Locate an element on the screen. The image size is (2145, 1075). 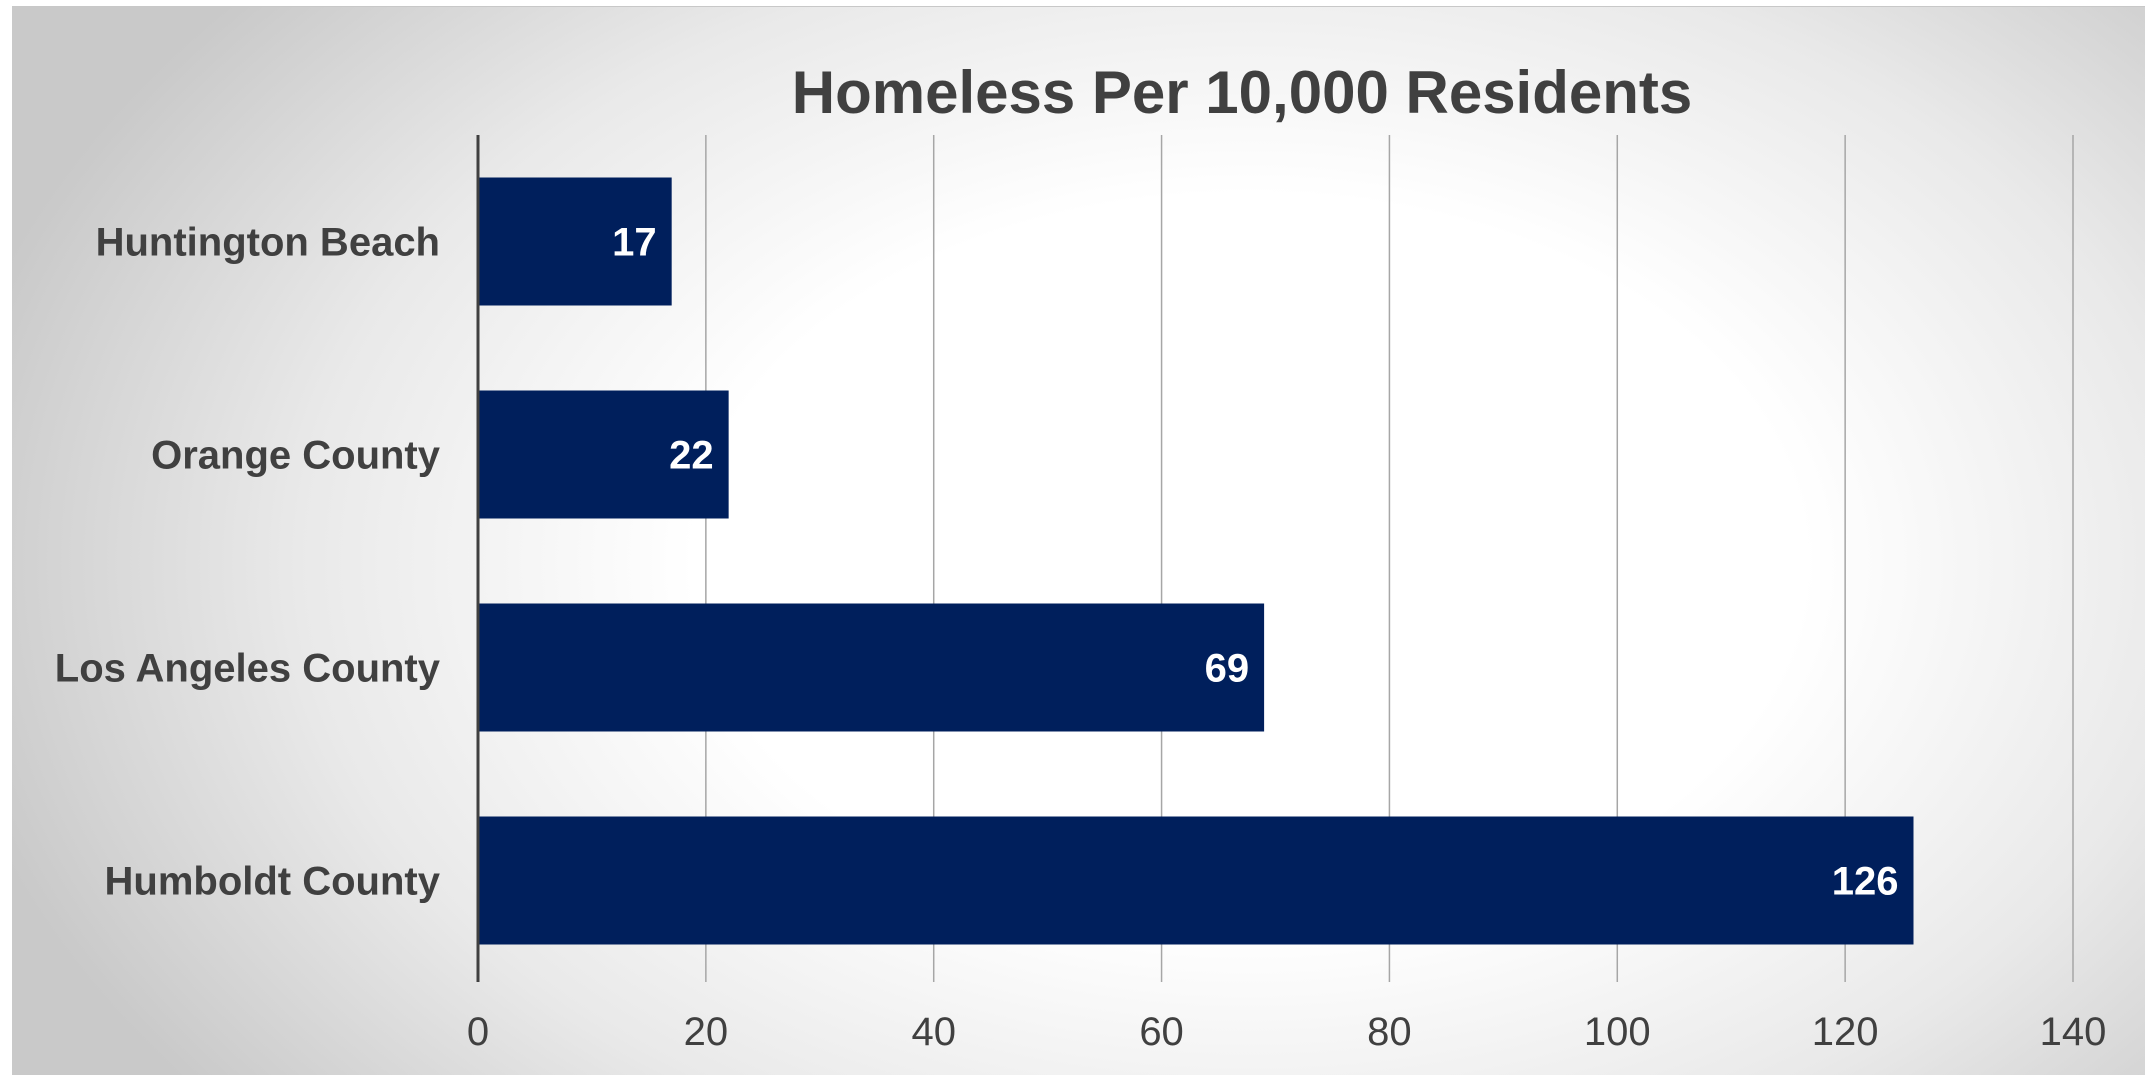
data-label: 17 is located at coordinates (634, 243).